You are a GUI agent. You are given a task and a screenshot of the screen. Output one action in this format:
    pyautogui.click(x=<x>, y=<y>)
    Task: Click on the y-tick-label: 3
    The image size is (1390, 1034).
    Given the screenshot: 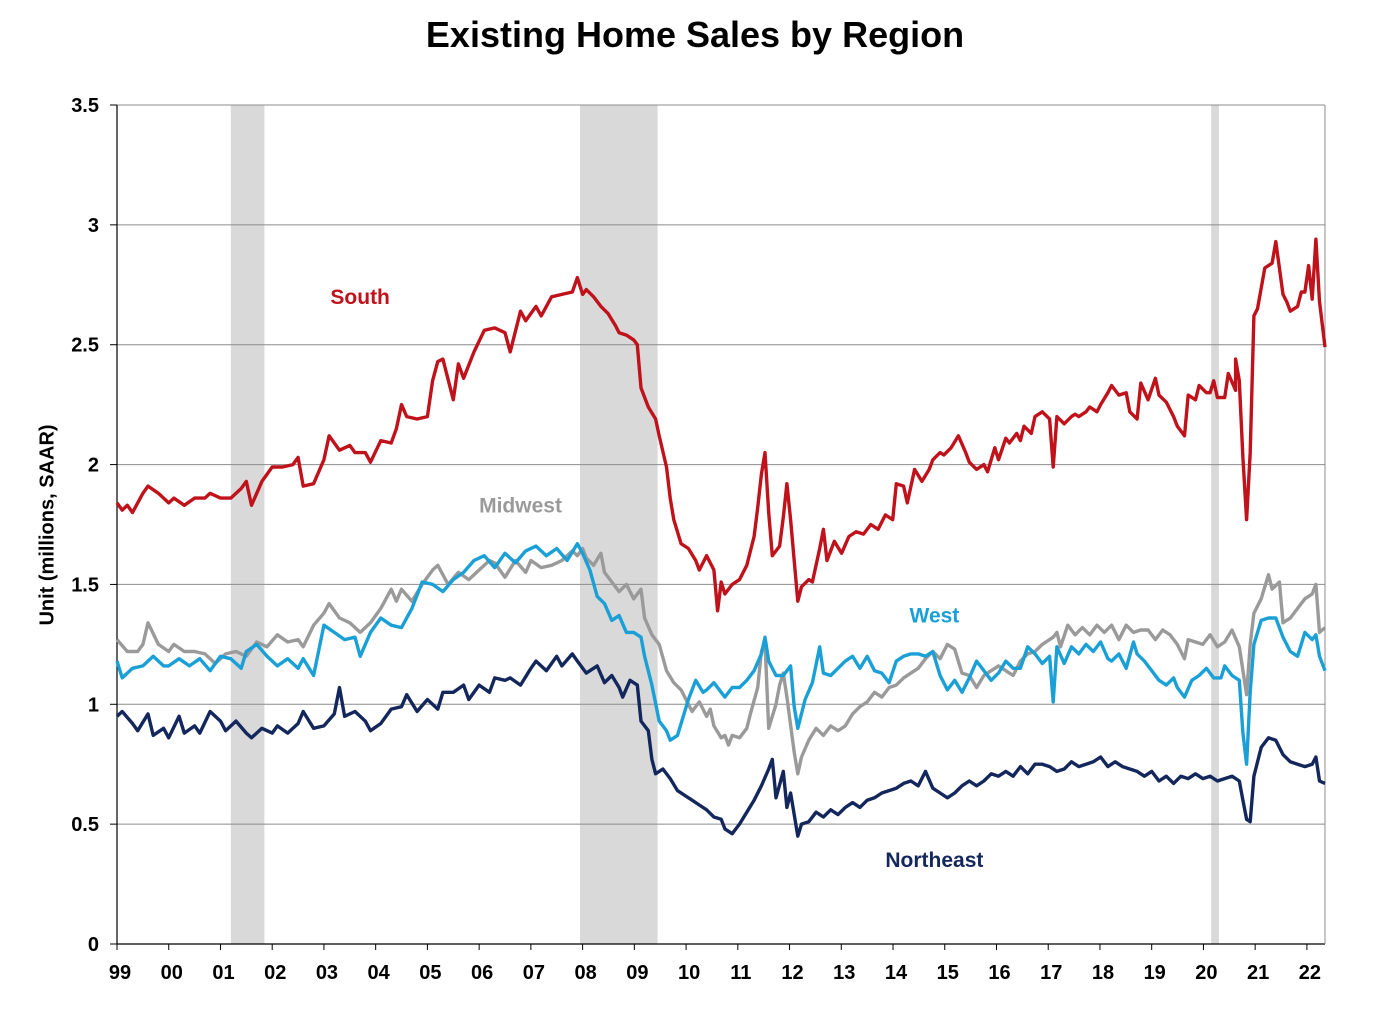 What is the action you would take?
    pyautogui.click(x=93, y=226)
    